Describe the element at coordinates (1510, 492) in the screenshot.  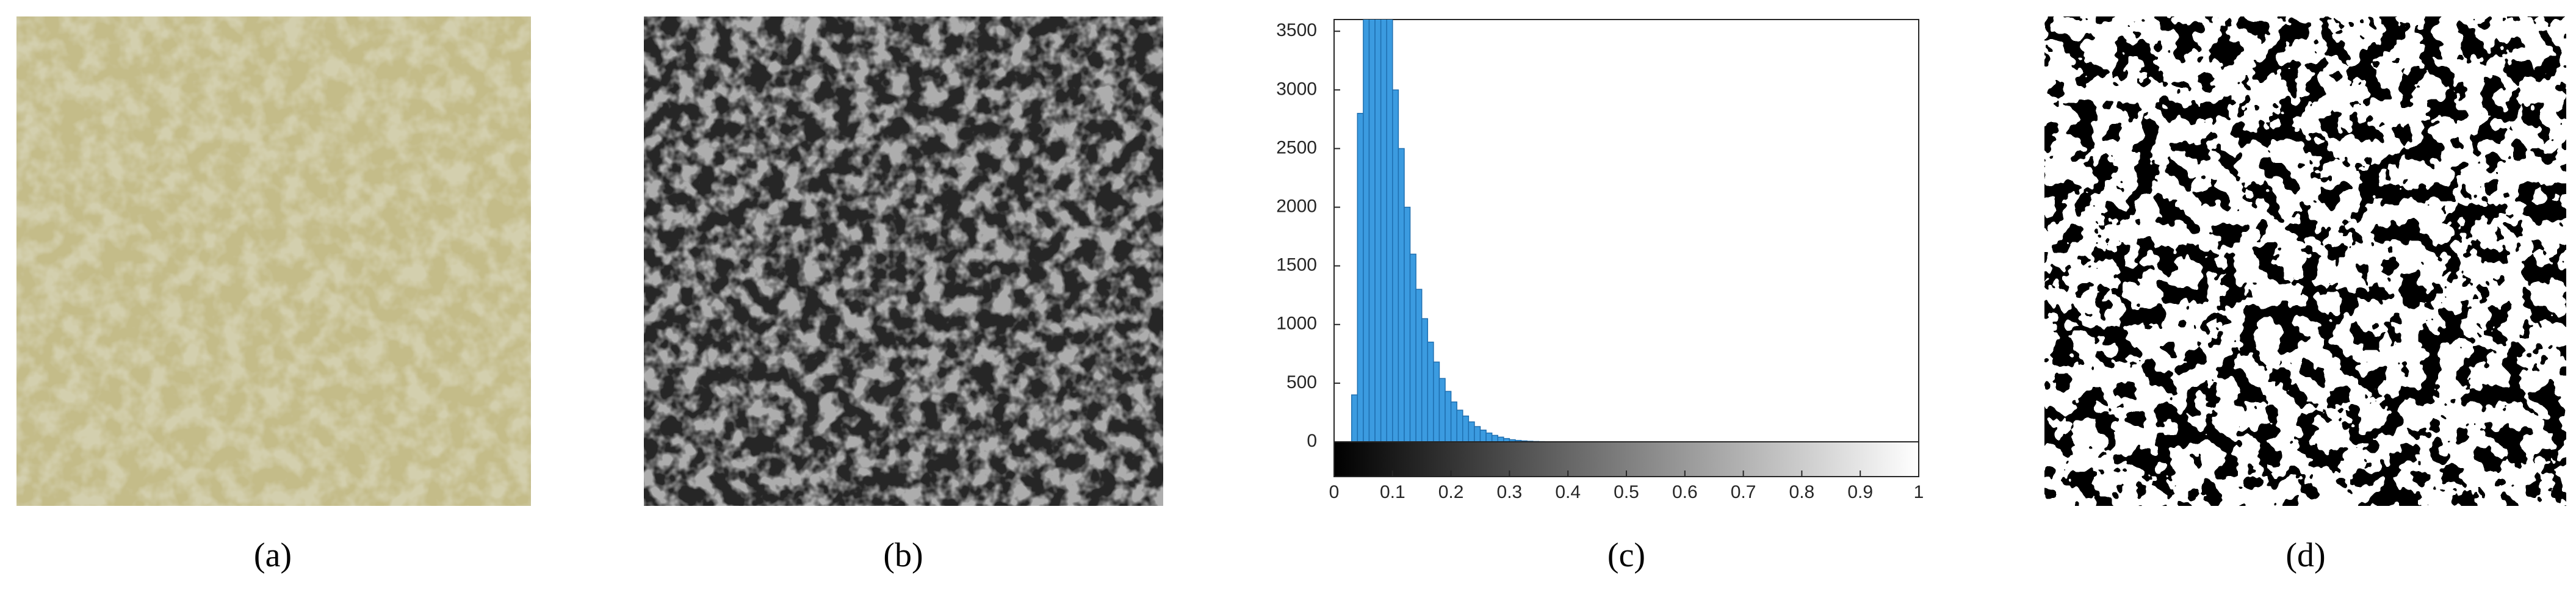
I see `x-tick-label: 0.3` at that location.